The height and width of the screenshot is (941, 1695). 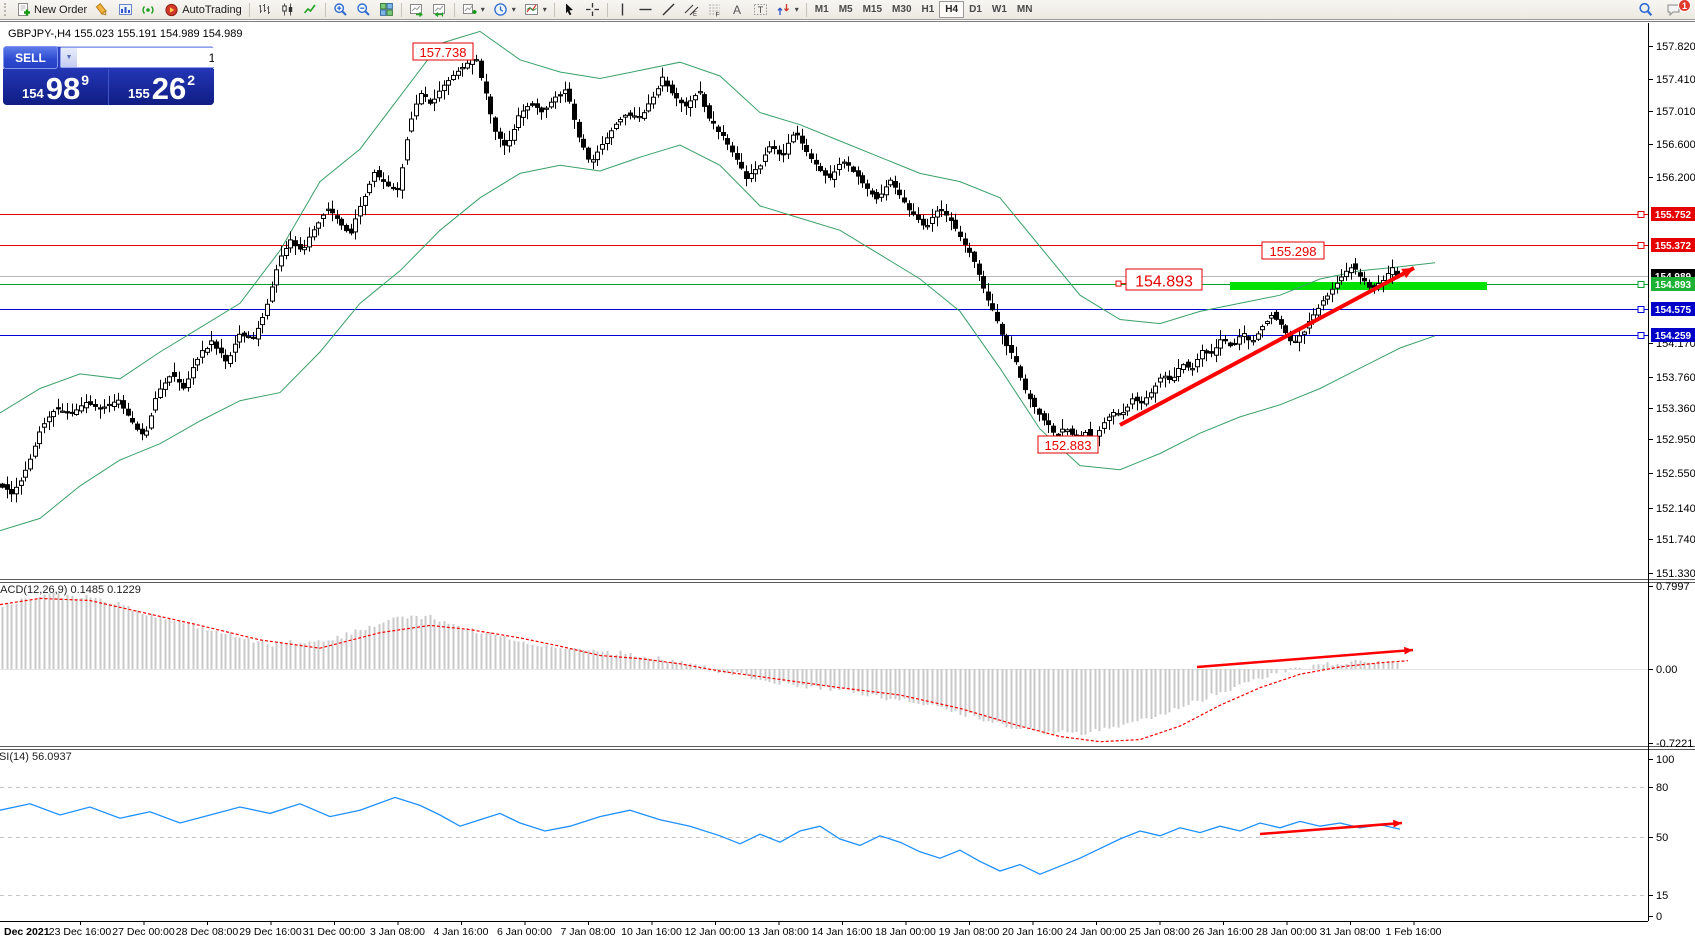 I want to click on search-button, so click(x=1645, y=9).